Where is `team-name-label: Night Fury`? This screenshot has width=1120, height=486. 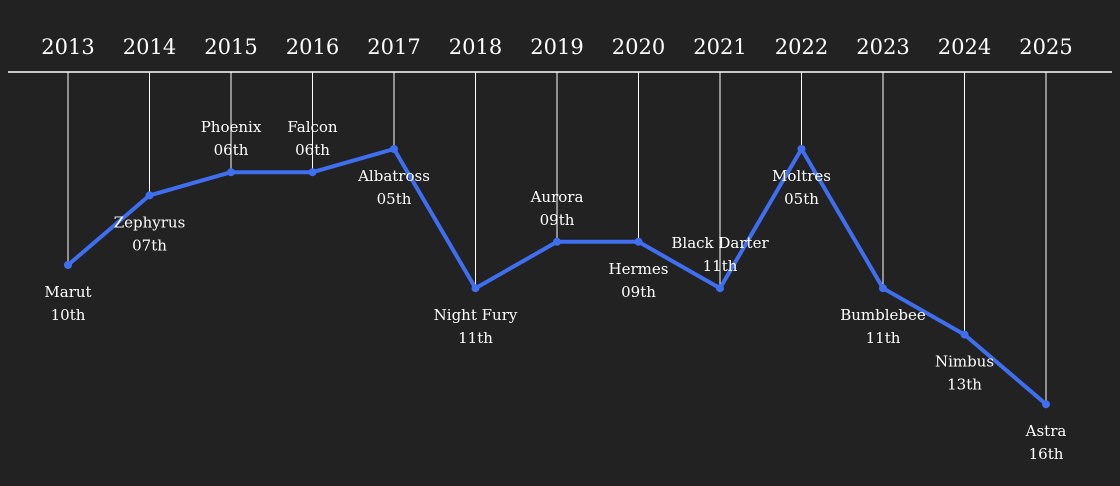 team-name-label: Night Fury is located at coordinates (476, 315).